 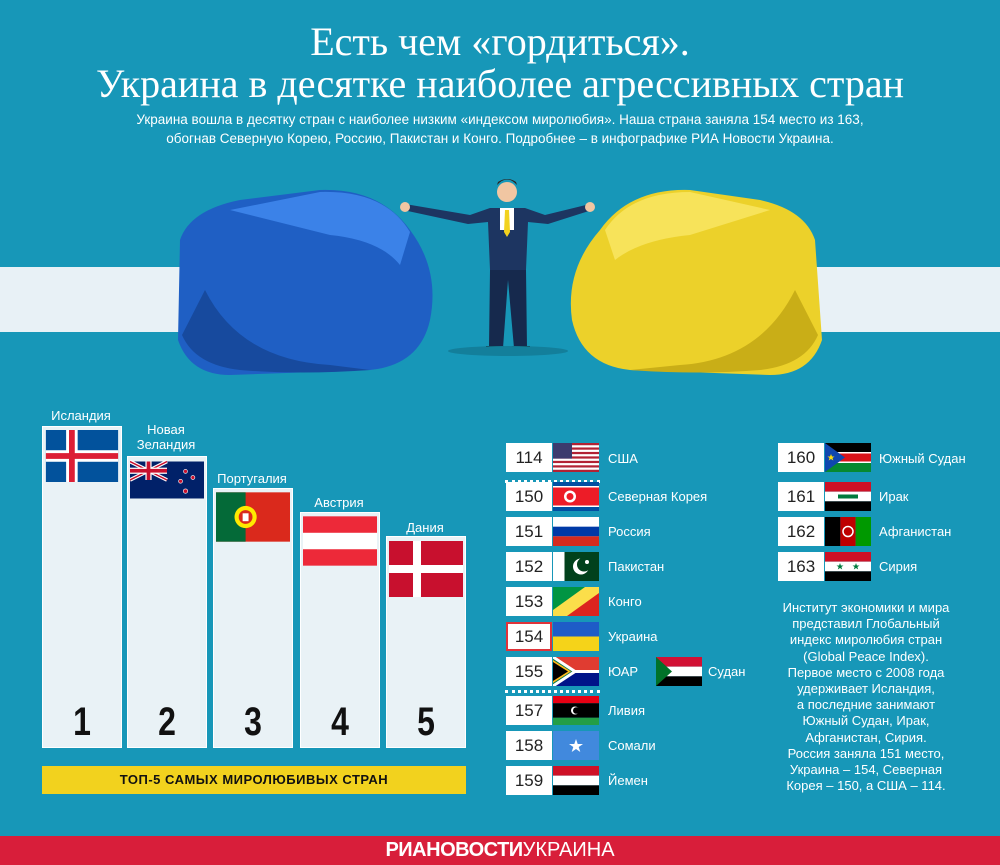 What do you see at coordinates (497, 265) in the screenshot?
I see `referee-figure` at bounding box center [497, 265].